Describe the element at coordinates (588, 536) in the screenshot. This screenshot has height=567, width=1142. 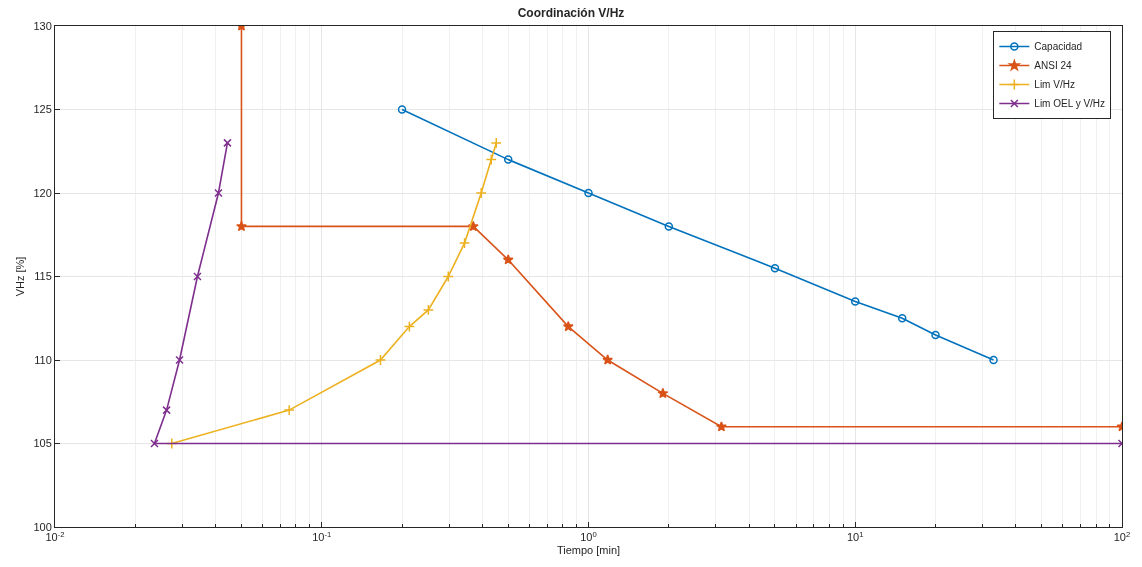
I see `x-tick-label: 10$^{0}$` at that location.